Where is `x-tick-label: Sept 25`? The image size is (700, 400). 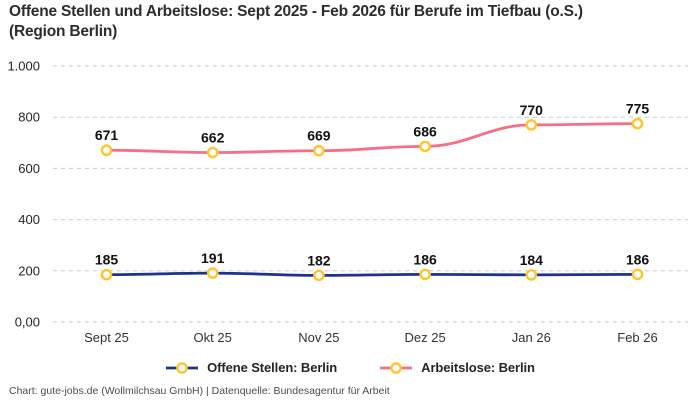
x-tick-label: Sept 25 is located at coordinates (106, 337).